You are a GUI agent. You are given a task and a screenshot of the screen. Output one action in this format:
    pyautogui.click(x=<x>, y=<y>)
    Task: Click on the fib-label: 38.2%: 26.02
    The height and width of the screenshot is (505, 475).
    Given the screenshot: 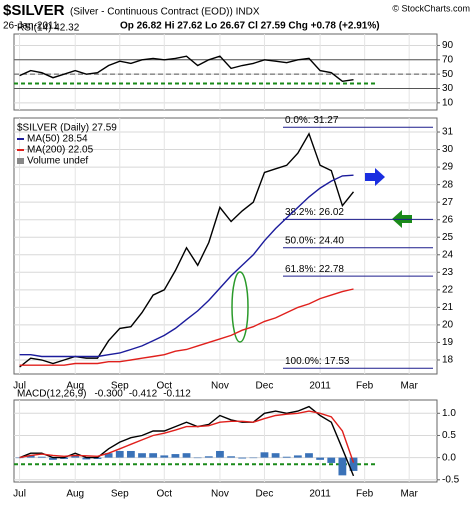 What is the action you would take?
    pyautogui.click(x=314, y=212)
    